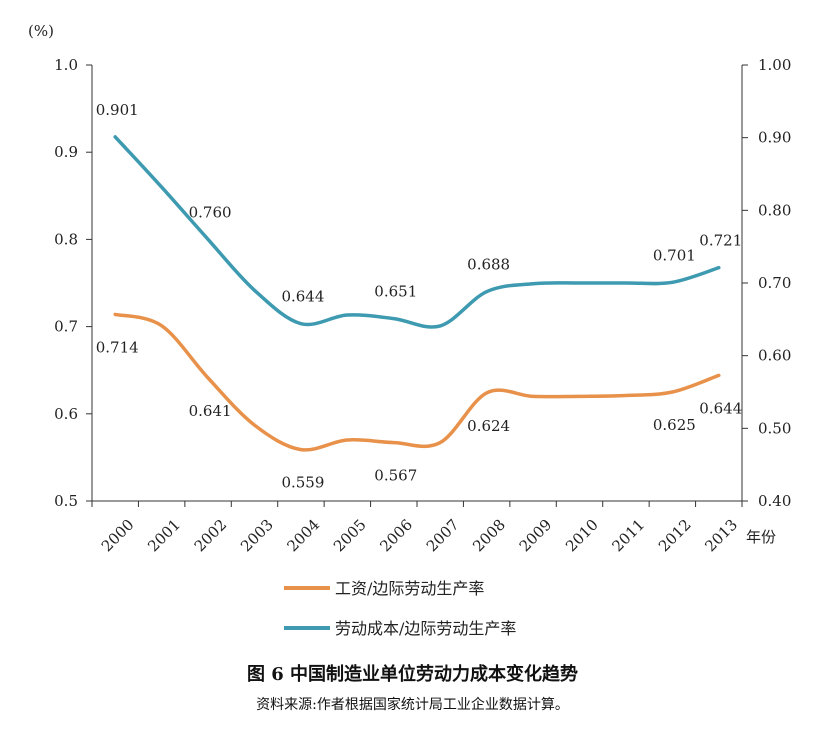 This screenshot has width=825, height=729. What do you see at coordinates (443, 536) in the screenshot?
I see `x-tick-label: 2007` at bounding box center [443, 536].